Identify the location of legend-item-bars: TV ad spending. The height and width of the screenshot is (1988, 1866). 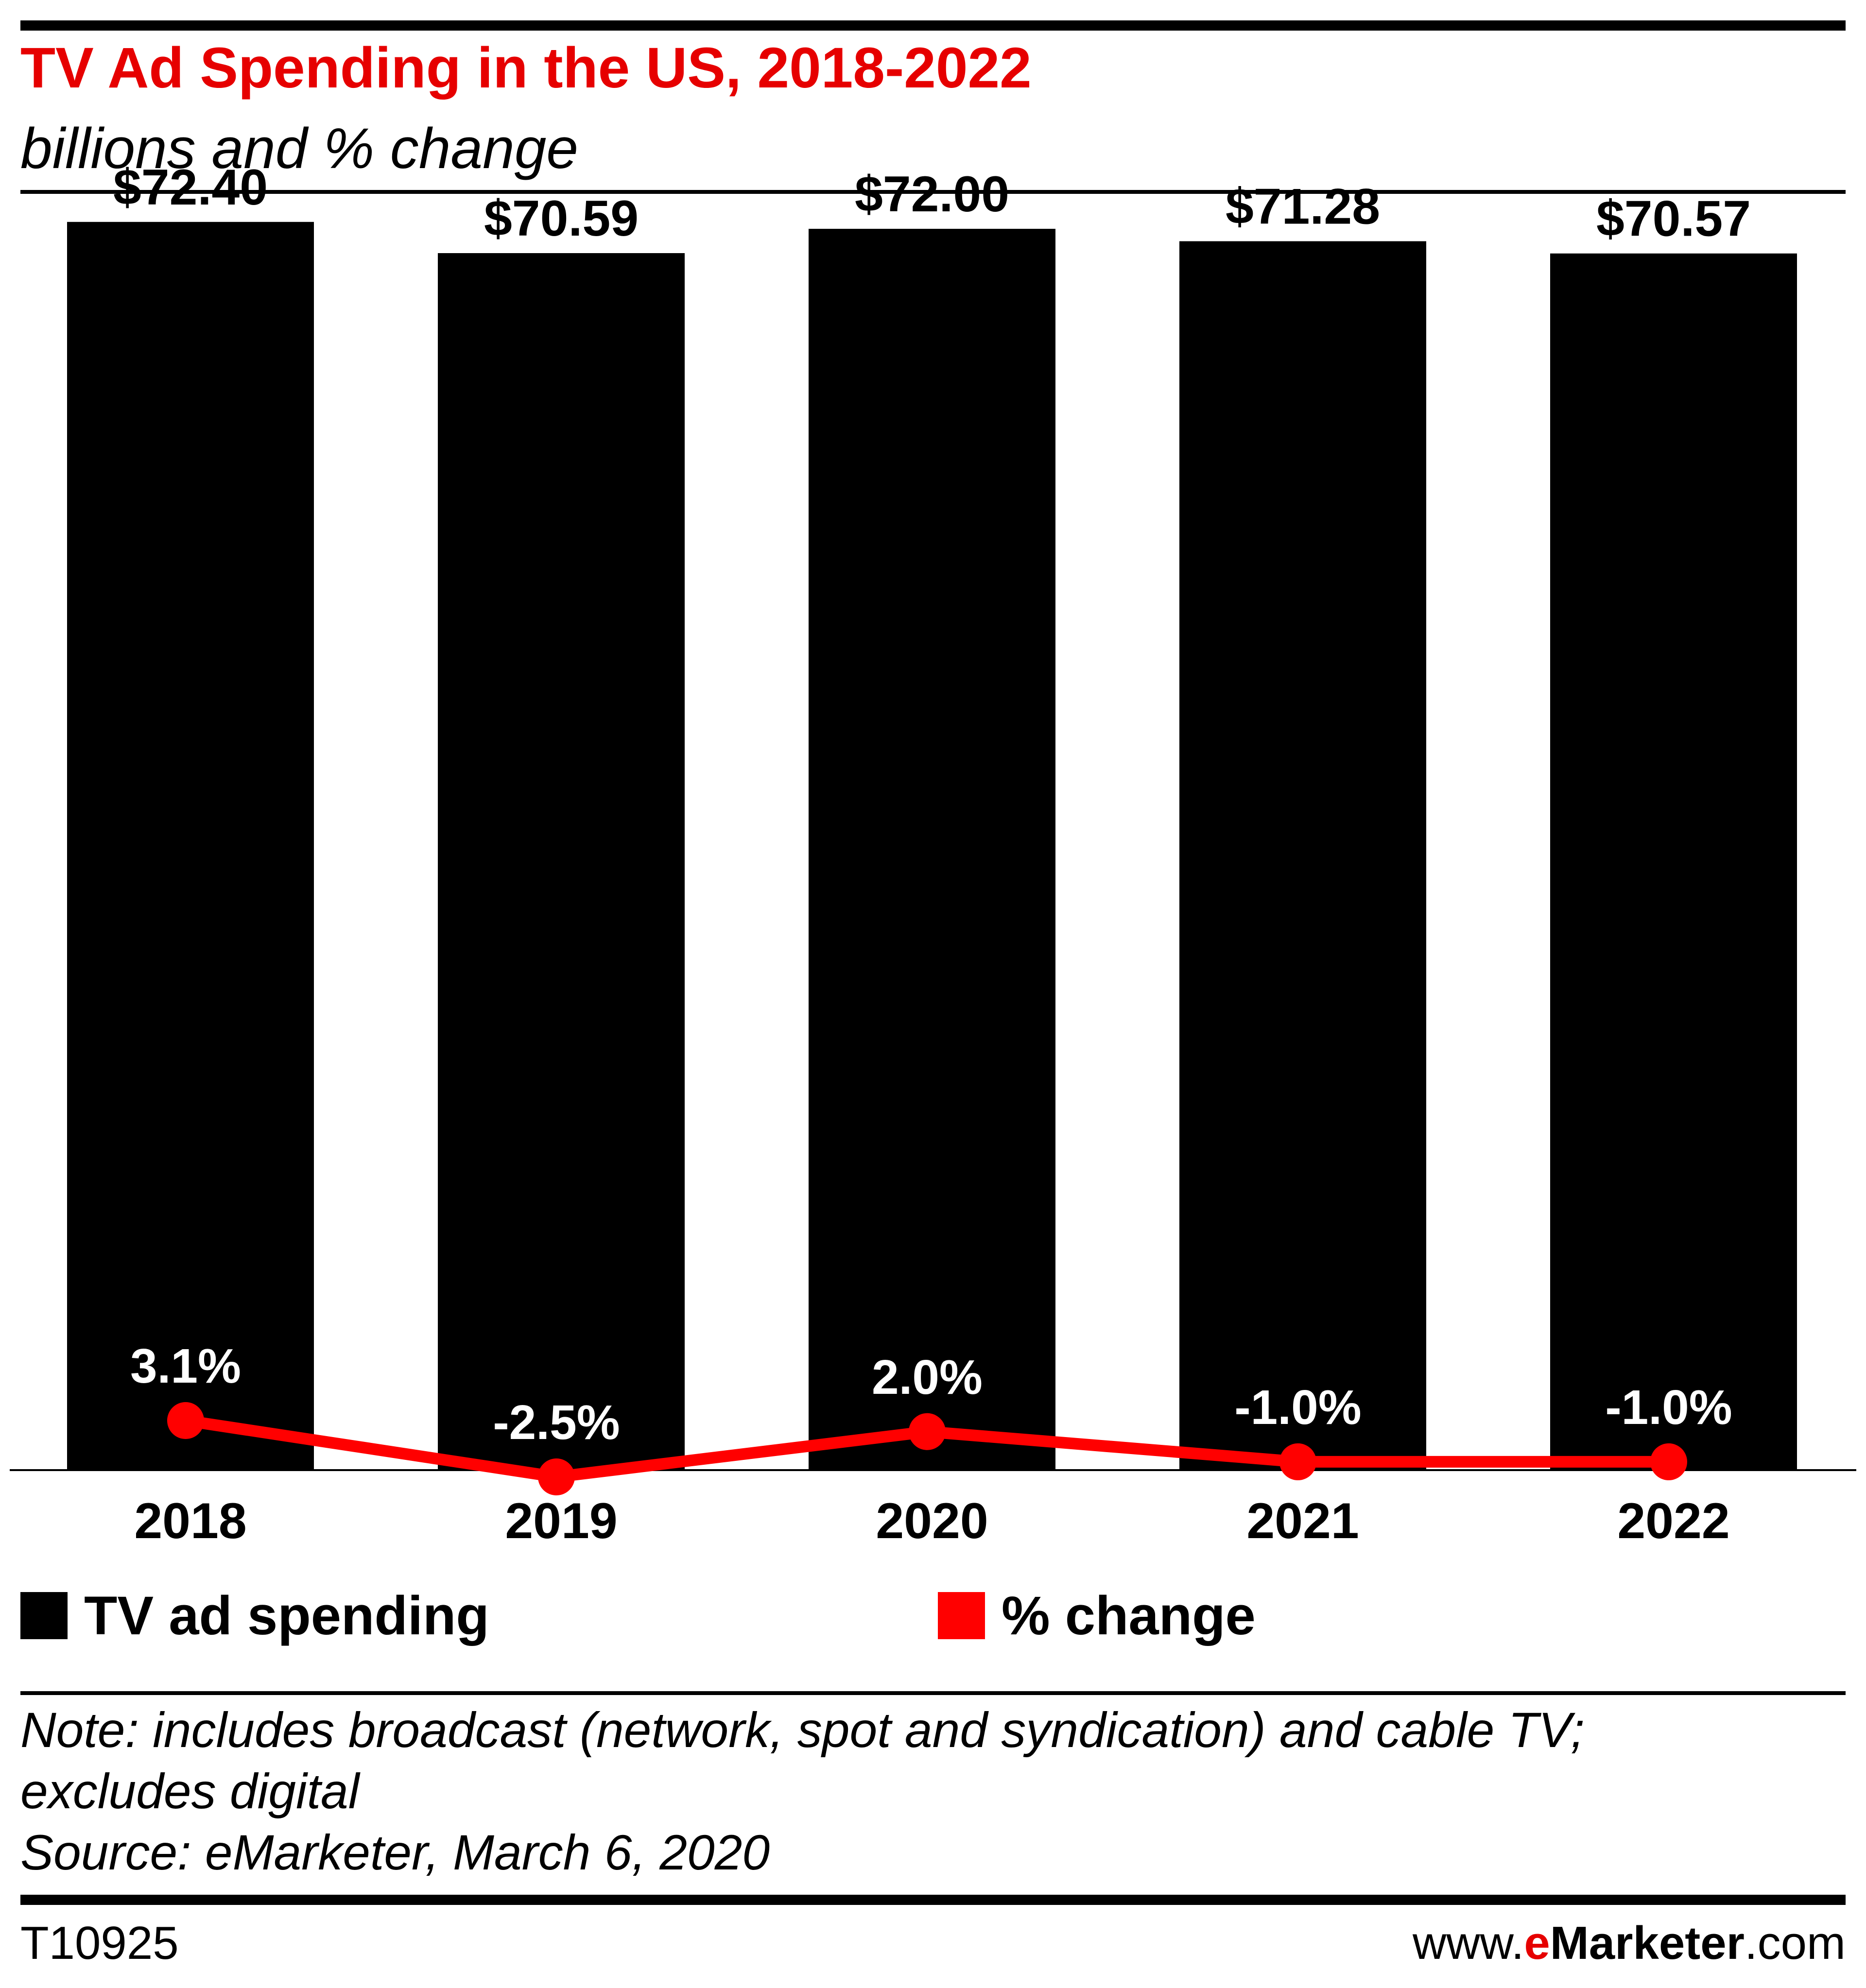
(254, 1615).